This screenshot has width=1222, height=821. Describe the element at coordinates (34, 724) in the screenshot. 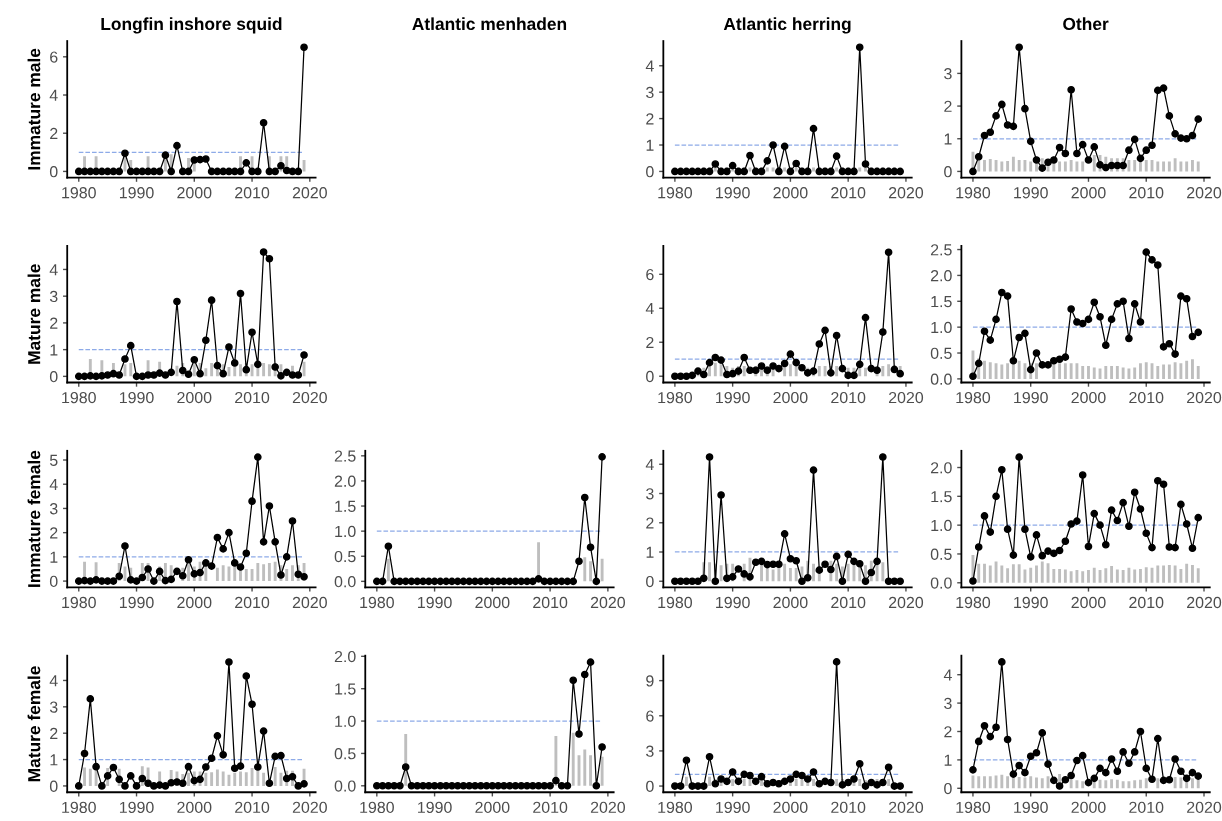

I see `y-axis-title: Mature female` at that location.